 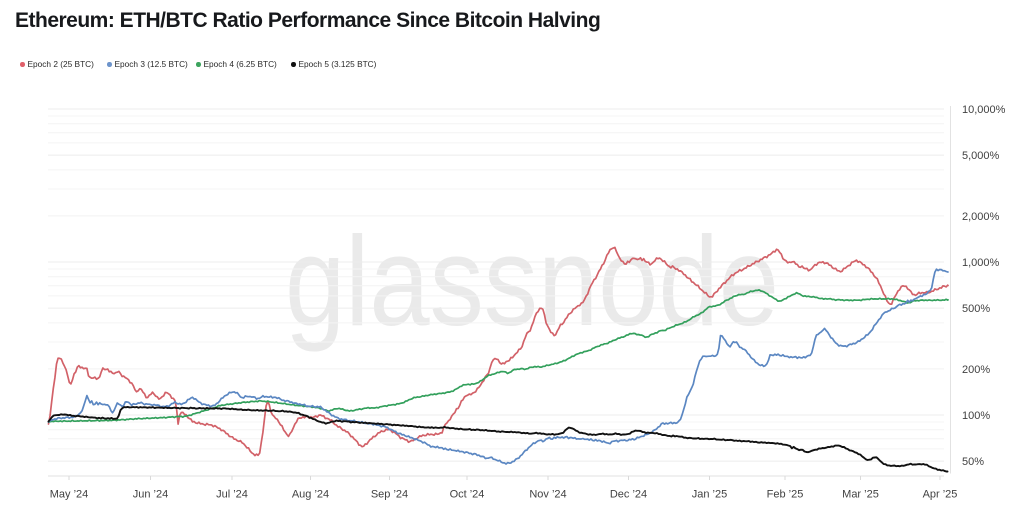 What do you see at coordinates (628, 495) in the screenshot?
I see `svg-text: Dec ’24` at bounding box center [628, 495].